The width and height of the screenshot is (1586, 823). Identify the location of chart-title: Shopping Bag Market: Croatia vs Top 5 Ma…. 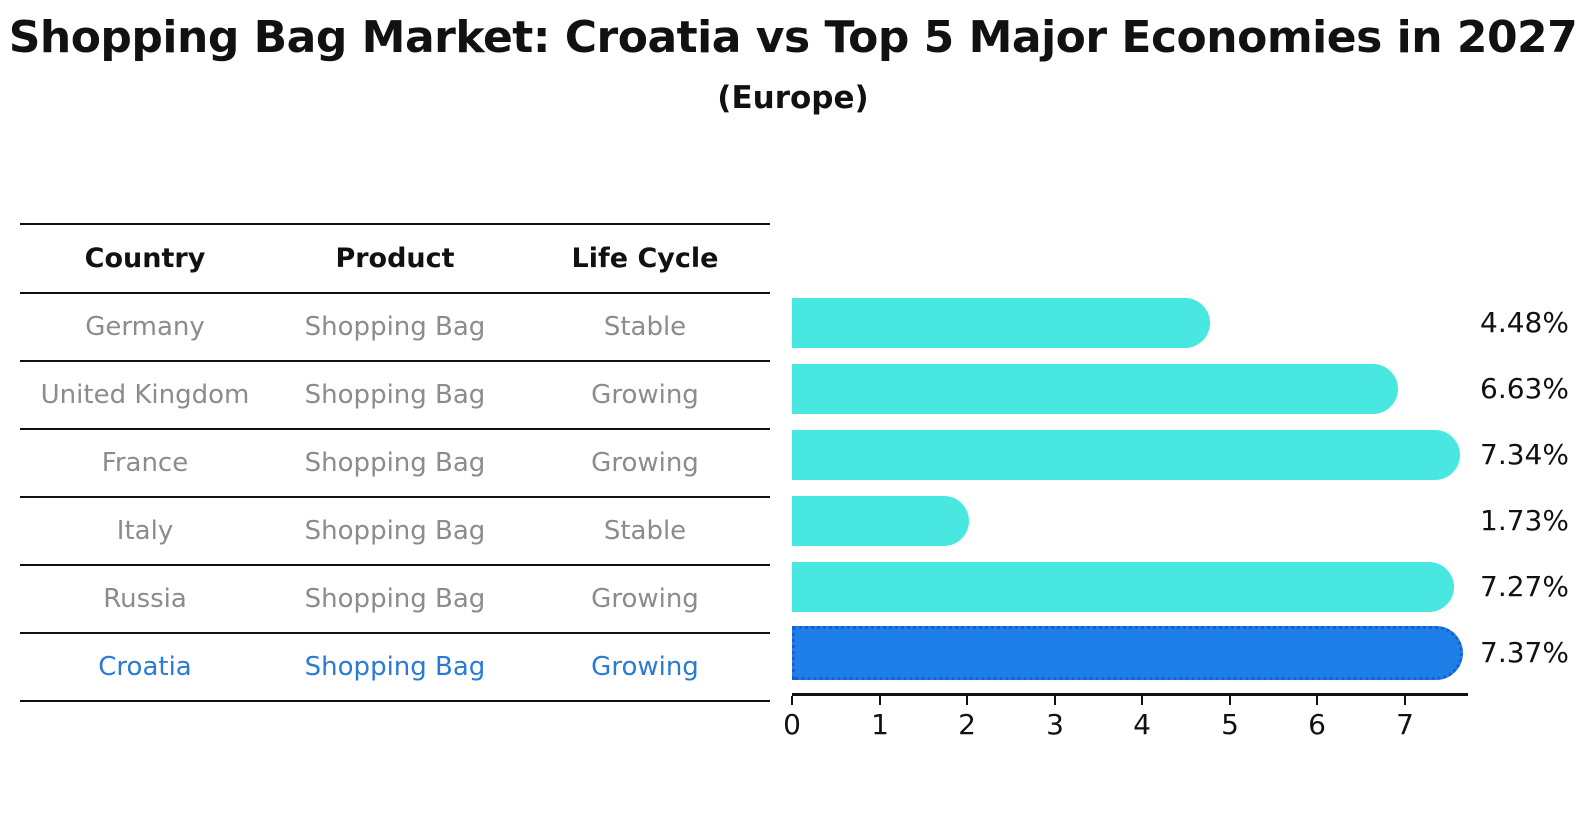
(793, 37).